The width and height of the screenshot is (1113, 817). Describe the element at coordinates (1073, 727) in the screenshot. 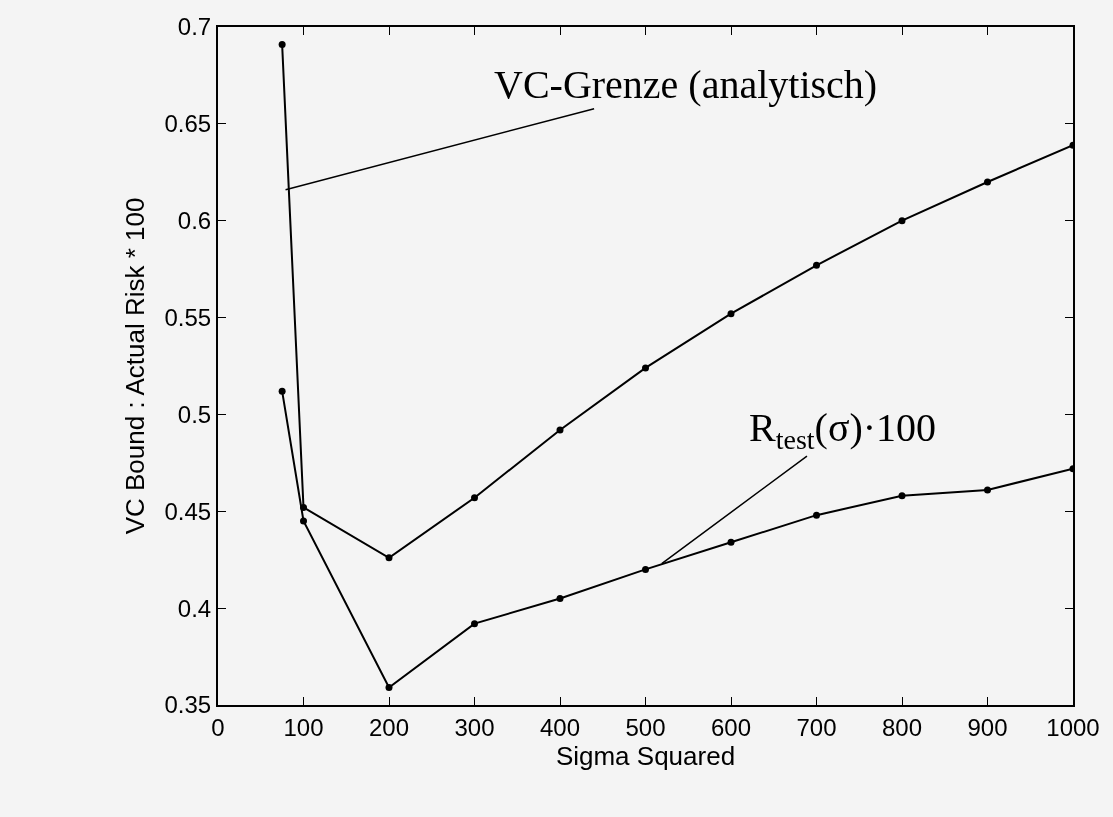

I see `x-tick-label: 1000` at that location.